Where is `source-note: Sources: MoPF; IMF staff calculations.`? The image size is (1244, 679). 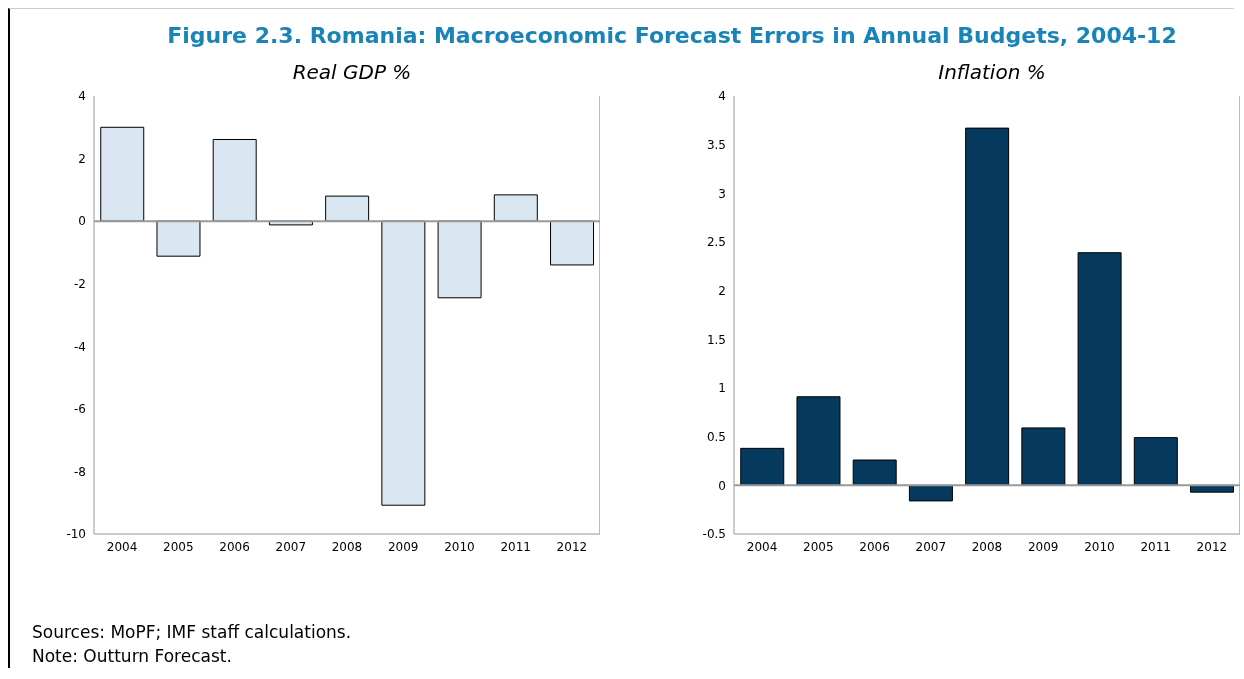 source-note: Sources: MoPF; IMF staff calculations. is located at coordinates (192, 632).